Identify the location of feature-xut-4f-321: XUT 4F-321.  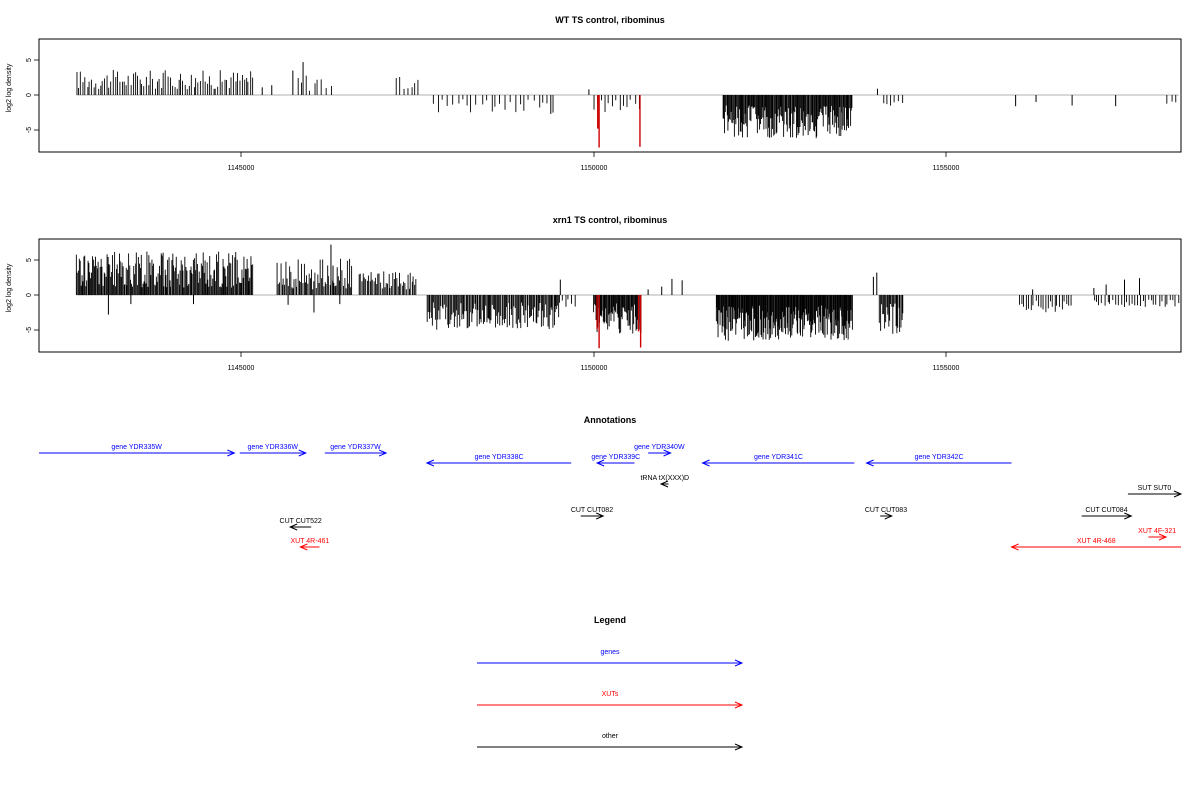
(1157, 534).